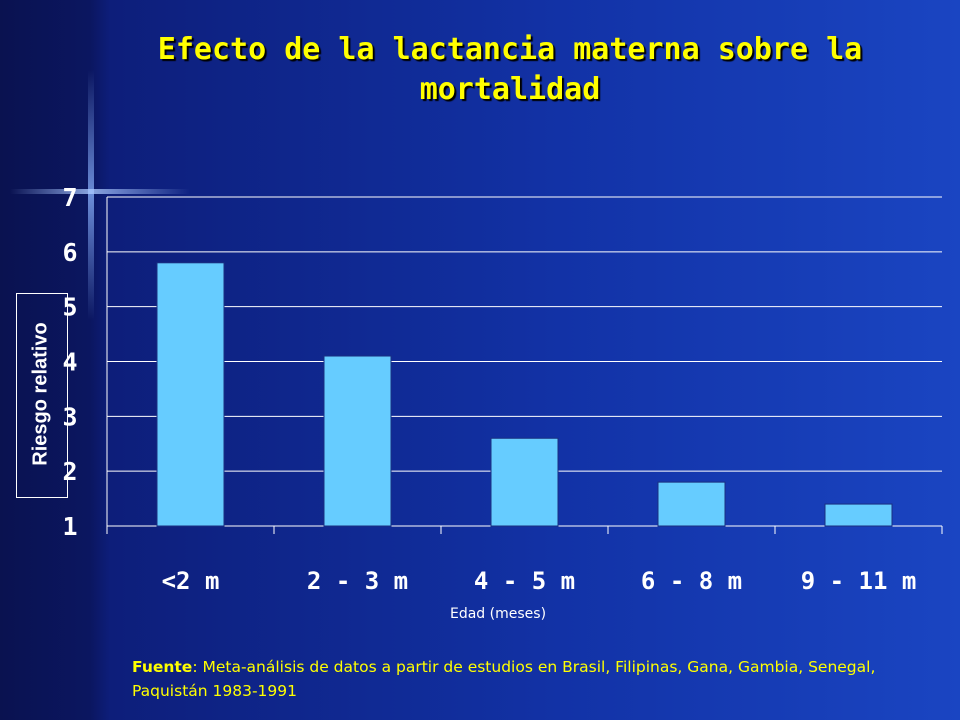  I want to click on x-tick-label: 9 - 11 m, so click(859, 581).